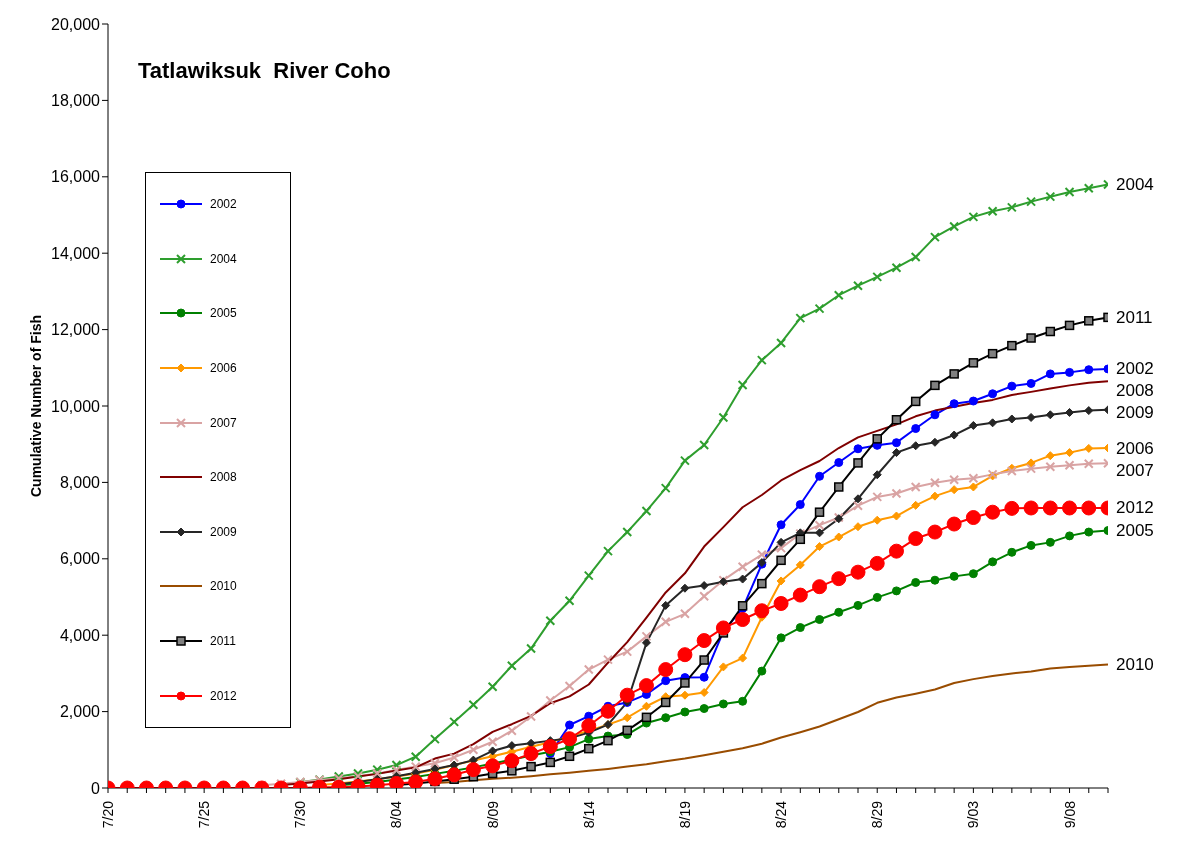 This screenshot has width=1186, height=856. Describe the element at coordinates (223, 313) in the screenshot. I see `legend-label: 2005` at that location.